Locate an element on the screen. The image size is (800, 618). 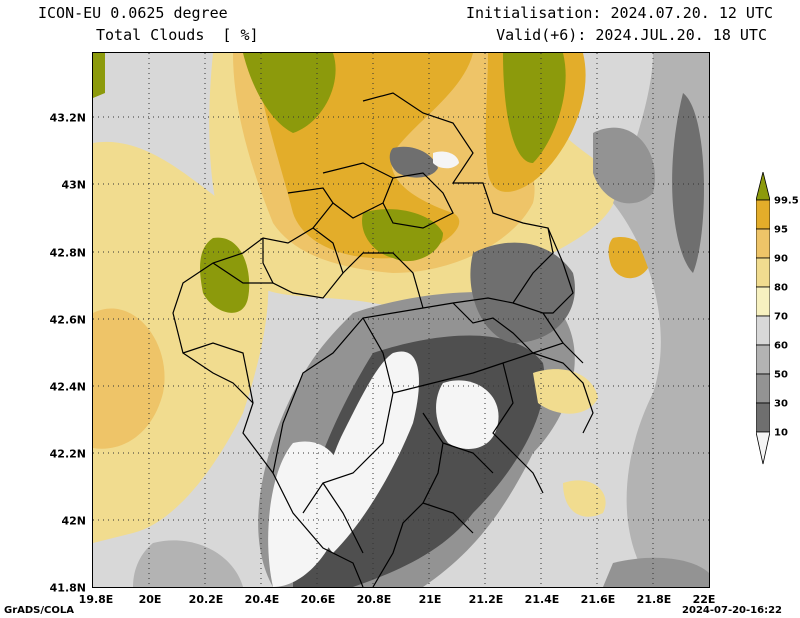
colorbar-label: 60 is located at coordinates (781, 346).